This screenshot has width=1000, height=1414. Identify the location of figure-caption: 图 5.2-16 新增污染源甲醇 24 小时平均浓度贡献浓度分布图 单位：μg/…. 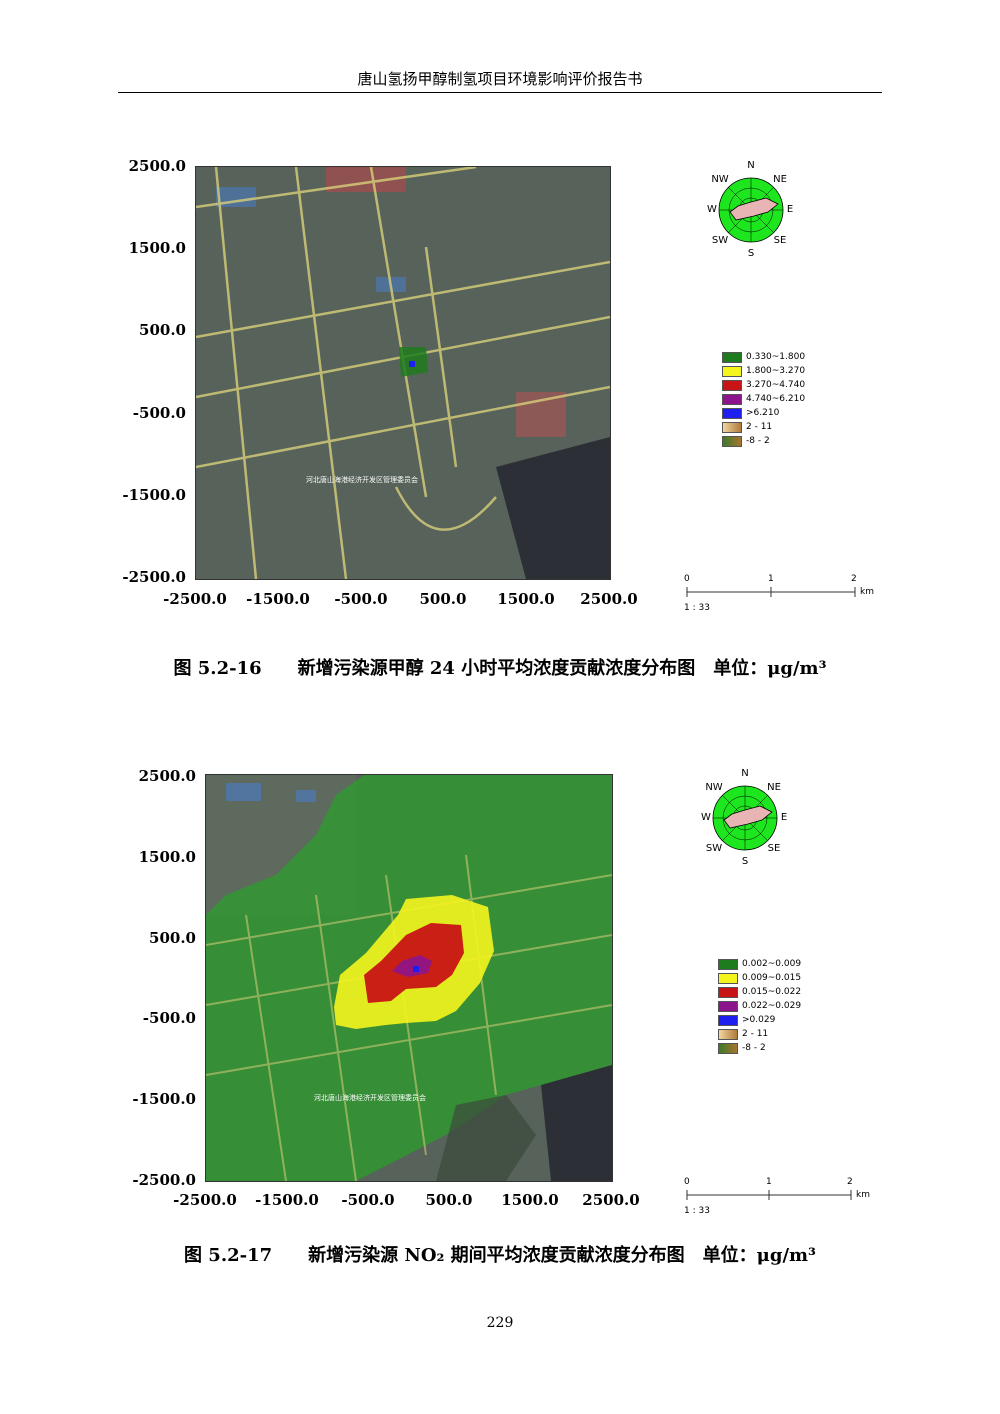
(500, 668).